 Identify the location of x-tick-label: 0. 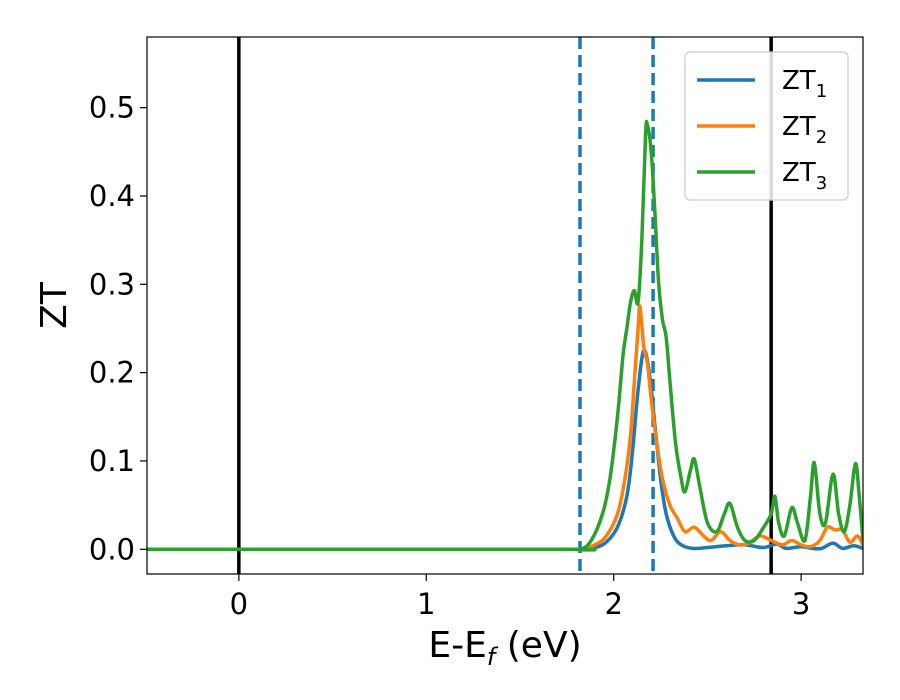
(239, 604).